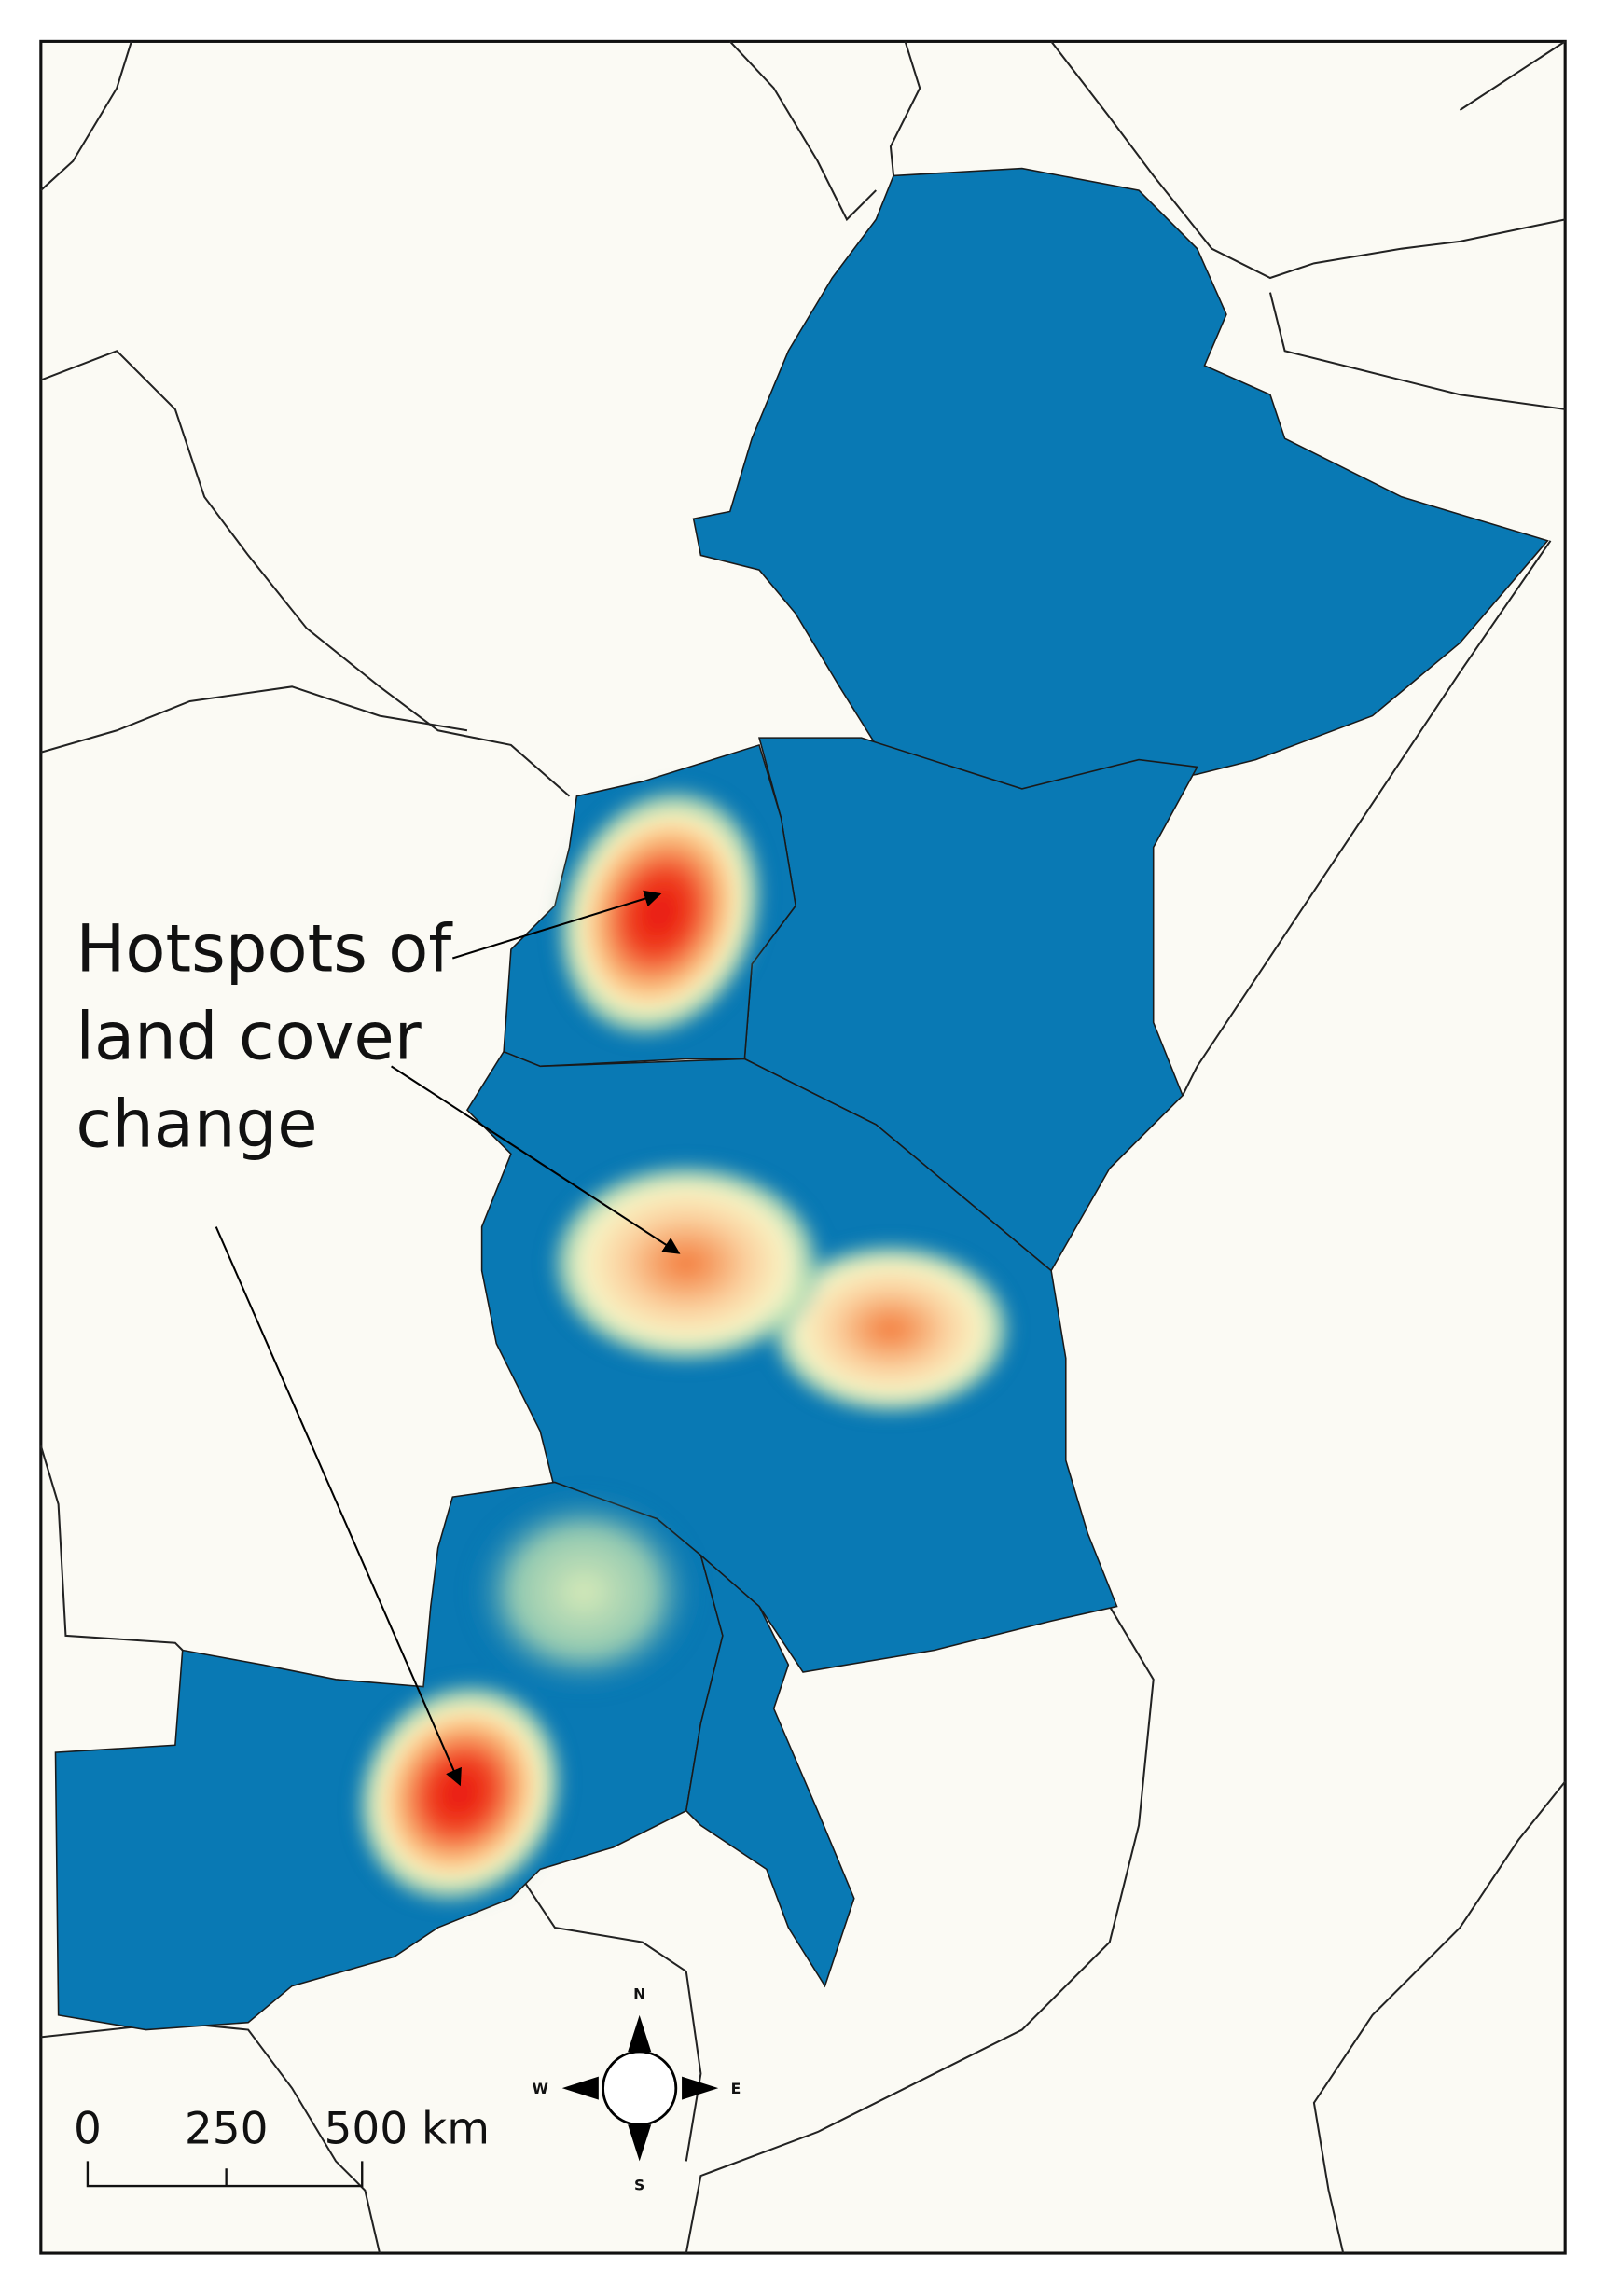 This screenshot has width=1606, height=2296. Describe the element at coordinates (196, 1124) in the screenshot. I see `annotation-line: change` at that location.